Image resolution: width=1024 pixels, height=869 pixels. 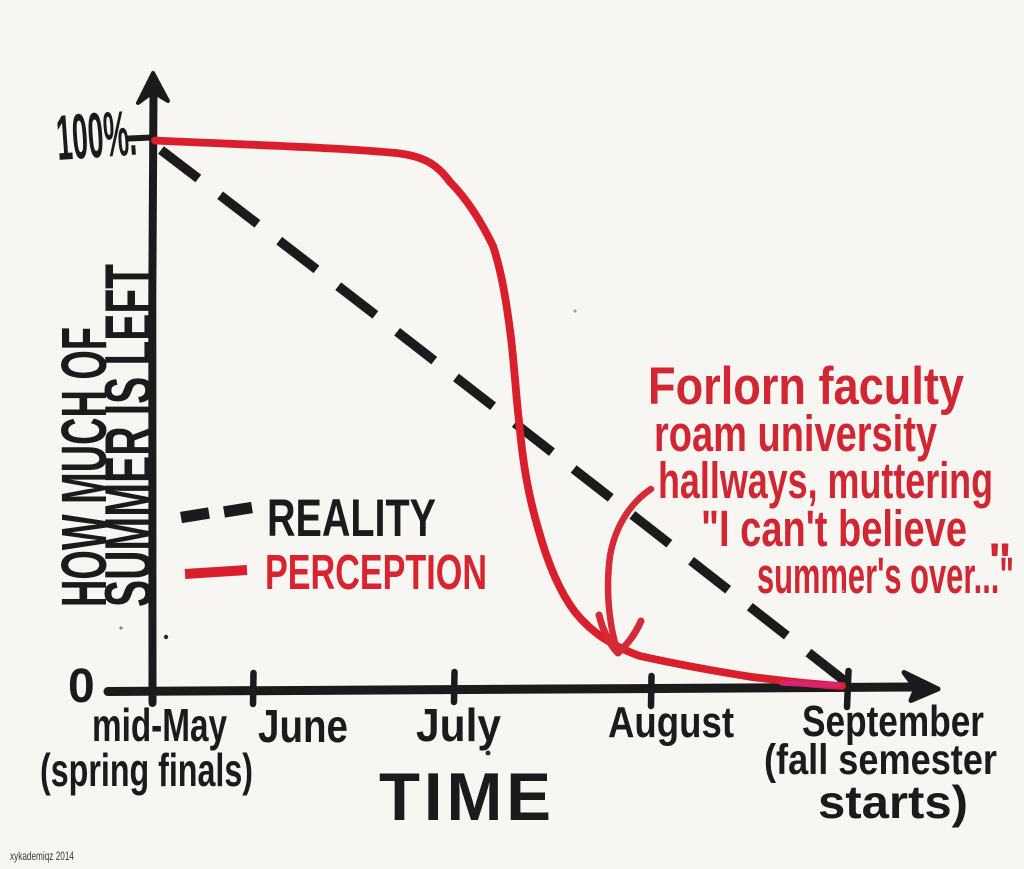 What do you see at coordinates (458, 725) in the screenshot?
I see `svg-text: July` at bounding box center [458, 725].